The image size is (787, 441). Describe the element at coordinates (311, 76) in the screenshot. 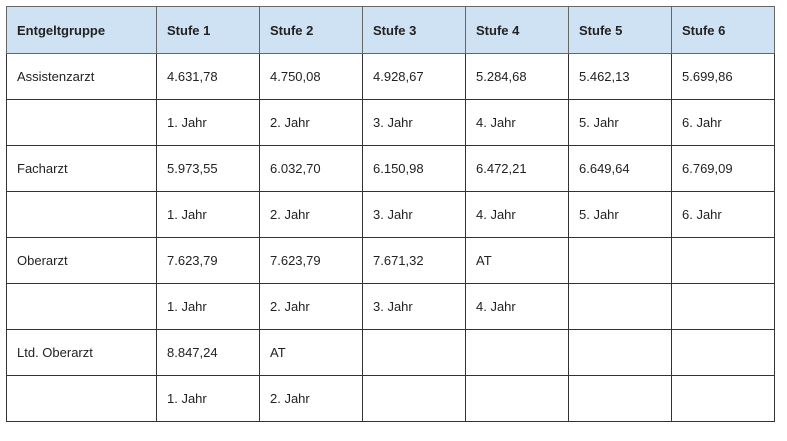

I see `table-cell: 4.750,08` at that location.